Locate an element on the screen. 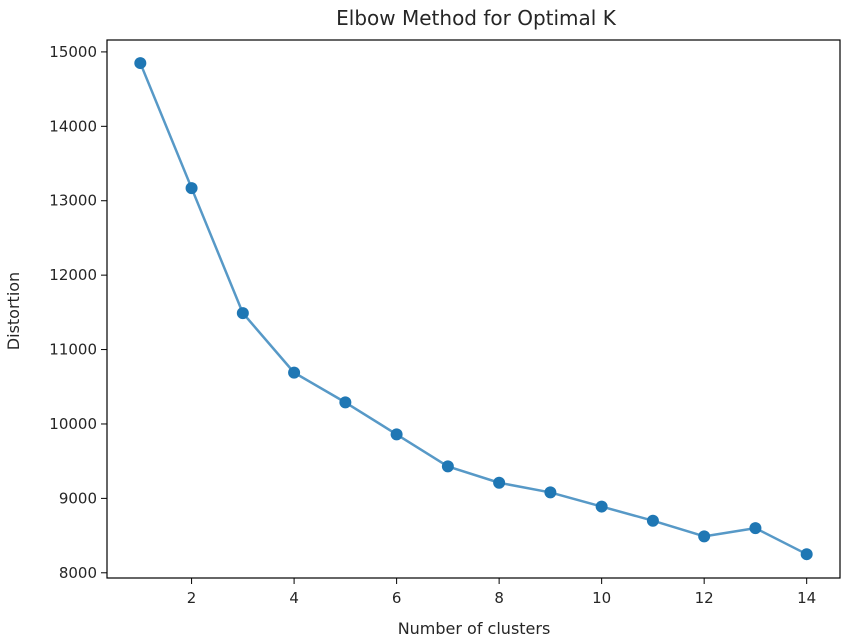 The height and width of the screenshot is (640, 851). y-tick-label: 9000 is located at coordinates (78, 498).